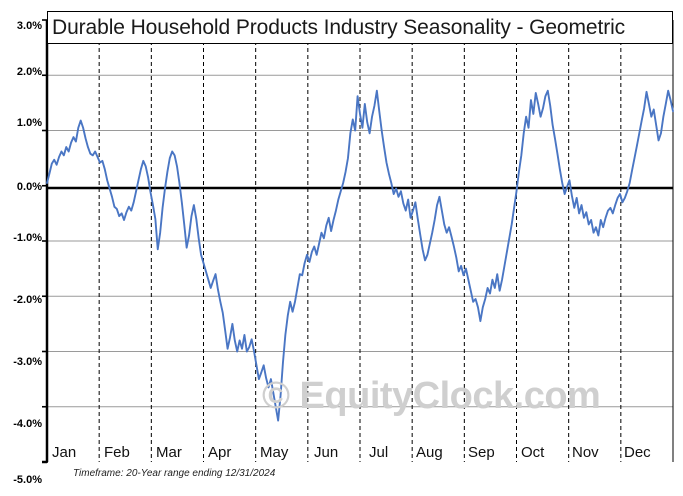  What do you see at coordinates (429, 452) in the screenshot?
I see `xtick-label-aug: Aug` at bounding box center [429, 452].